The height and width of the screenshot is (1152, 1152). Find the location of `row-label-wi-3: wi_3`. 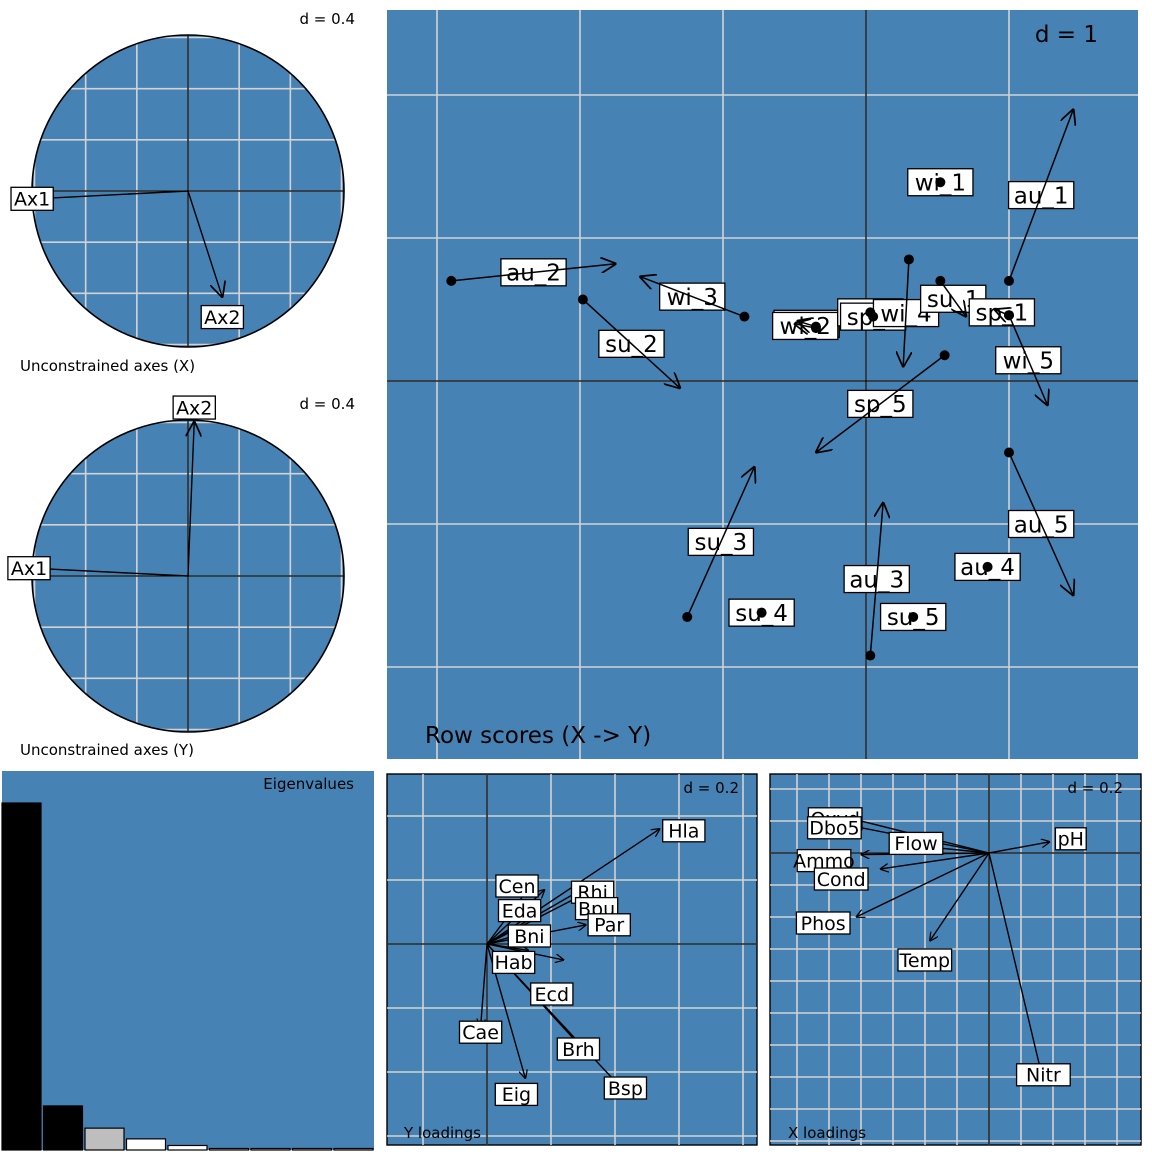

row-label-wi-3: wi_3 is located at coordinates (692, 298).